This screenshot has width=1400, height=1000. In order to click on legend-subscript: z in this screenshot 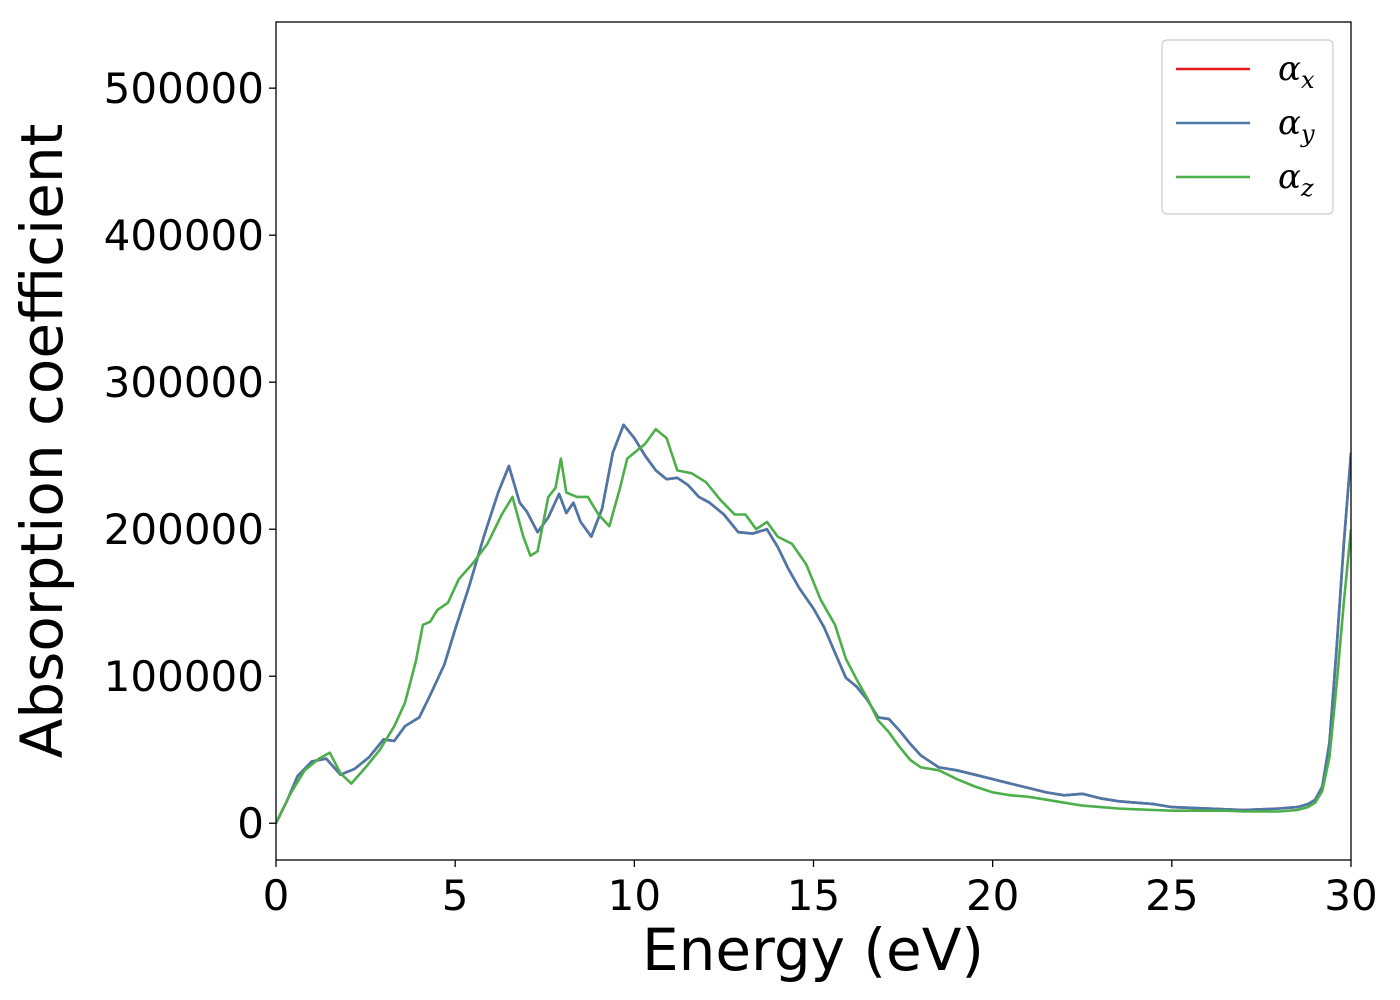, I will do `click(1307, 188)`.